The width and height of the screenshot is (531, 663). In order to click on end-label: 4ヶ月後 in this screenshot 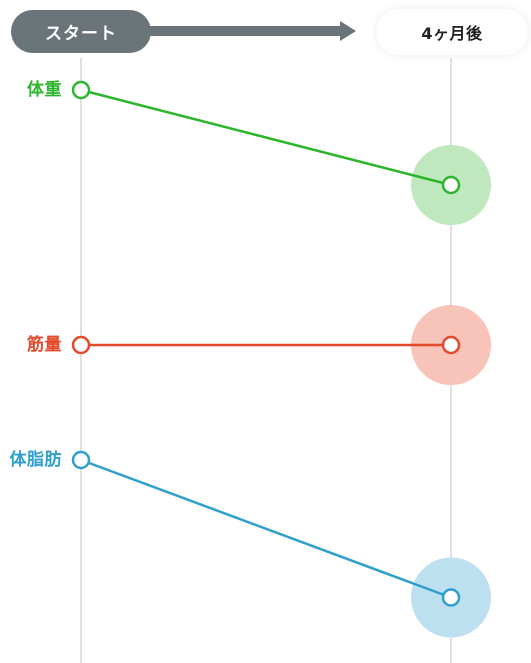, I will do `click(452, 32)`.